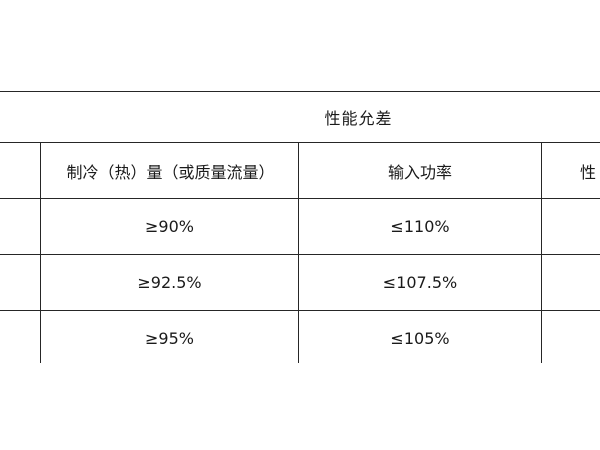 The height and width of the screenshot is (450, 600). I want to click on table-row: ≥92.5% ≤107.5%, so click(300, 282).